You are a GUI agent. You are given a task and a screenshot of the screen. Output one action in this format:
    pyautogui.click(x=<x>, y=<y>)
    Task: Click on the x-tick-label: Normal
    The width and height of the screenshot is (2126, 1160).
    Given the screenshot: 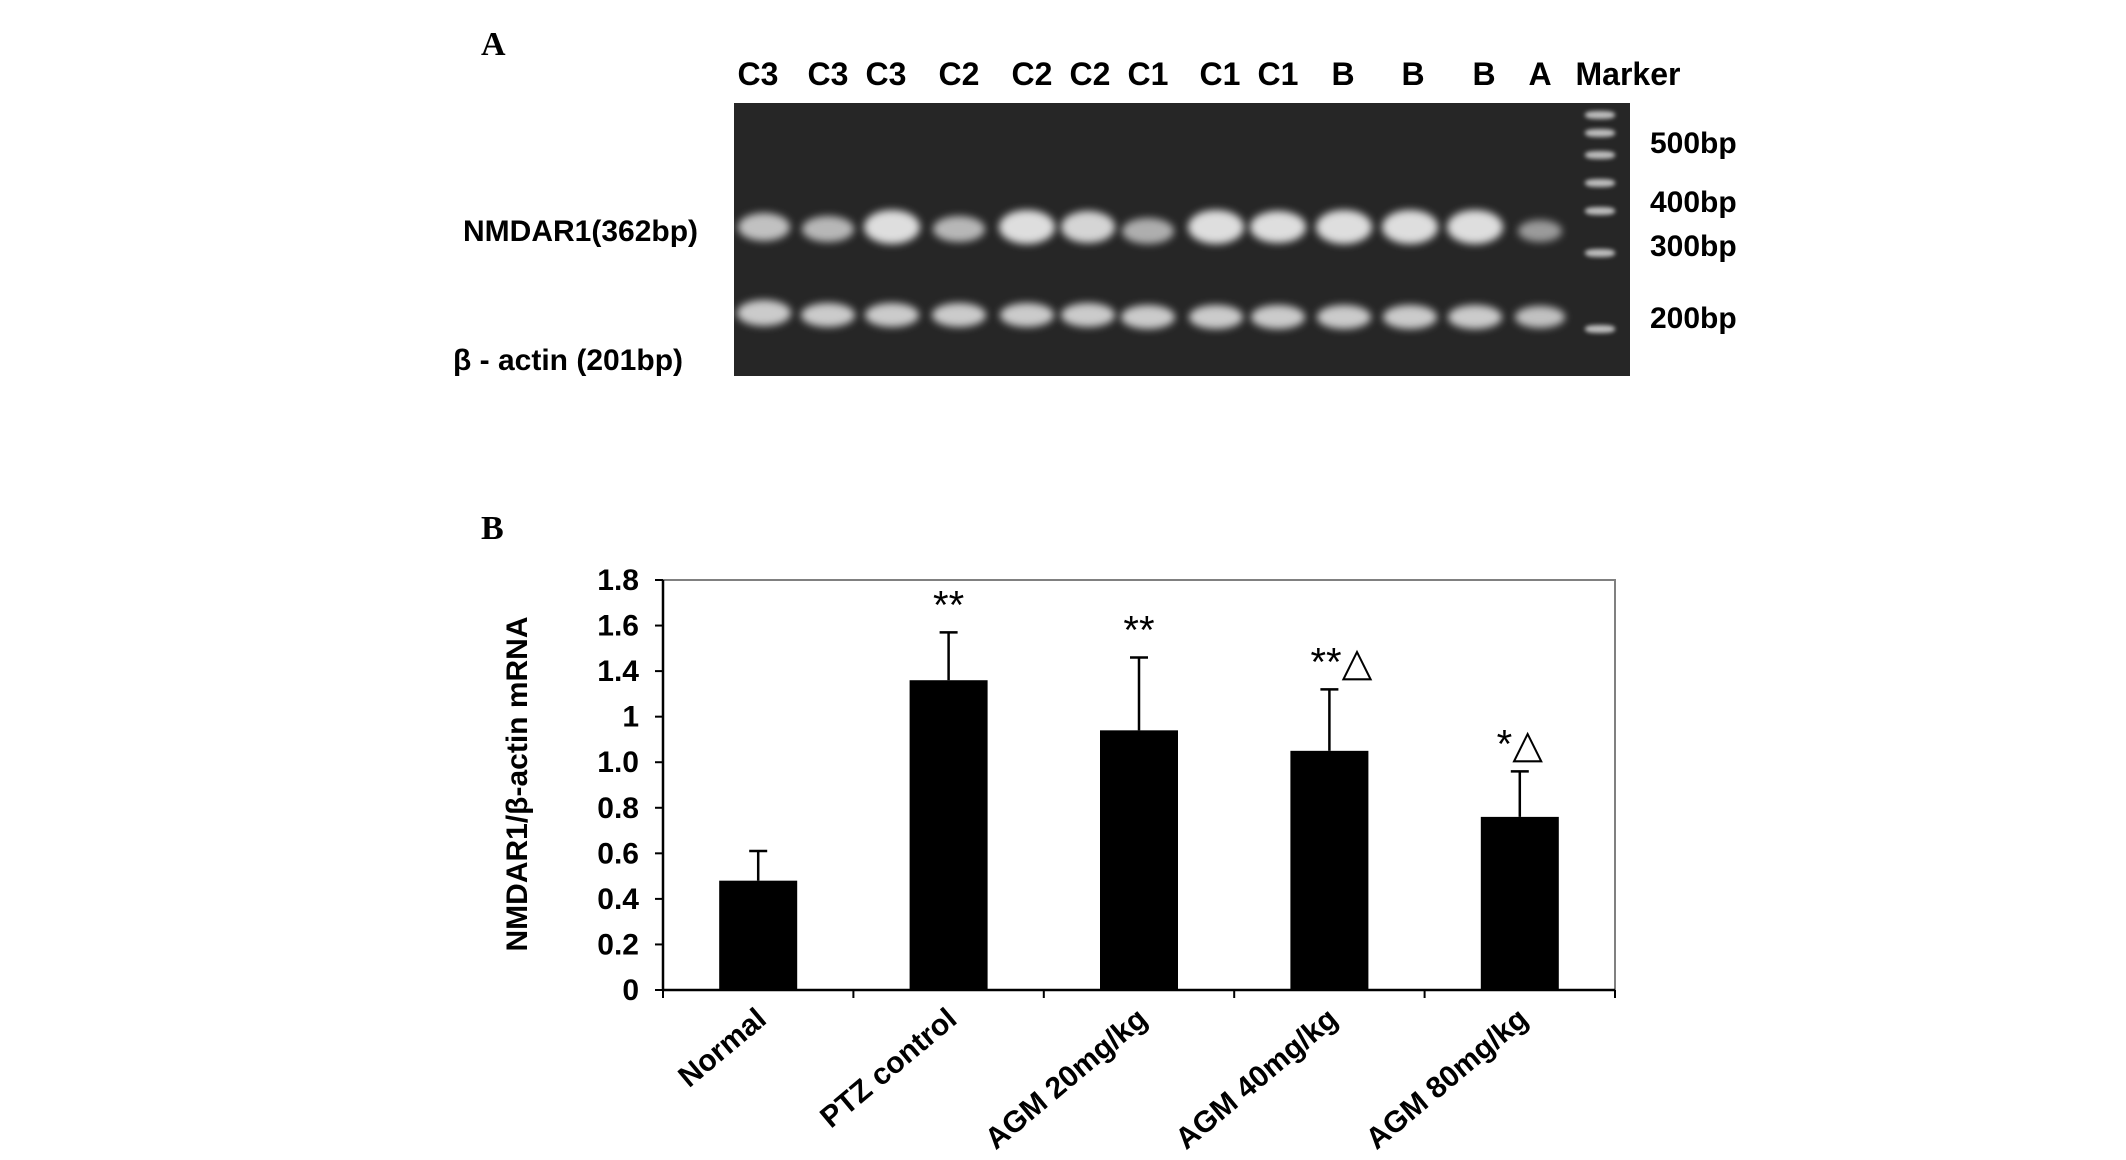 What is the action you would take?
    pyautogui.click(x=722, y=1048)
    